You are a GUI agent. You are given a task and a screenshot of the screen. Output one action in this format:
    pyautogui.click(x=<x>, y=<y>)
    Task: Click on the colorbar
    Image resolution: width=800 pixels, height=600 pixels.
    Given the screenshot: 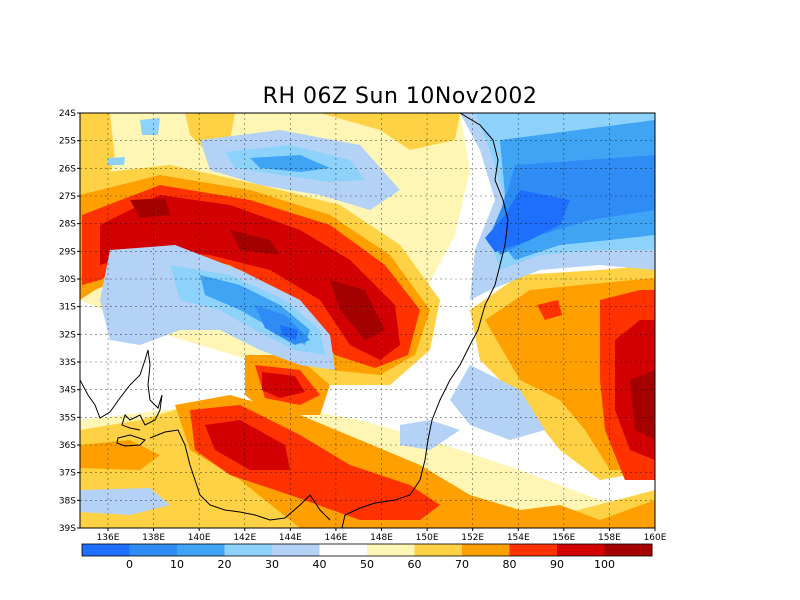 What is the action you would take?
    pyautogui.click(x=367, y=550)
    